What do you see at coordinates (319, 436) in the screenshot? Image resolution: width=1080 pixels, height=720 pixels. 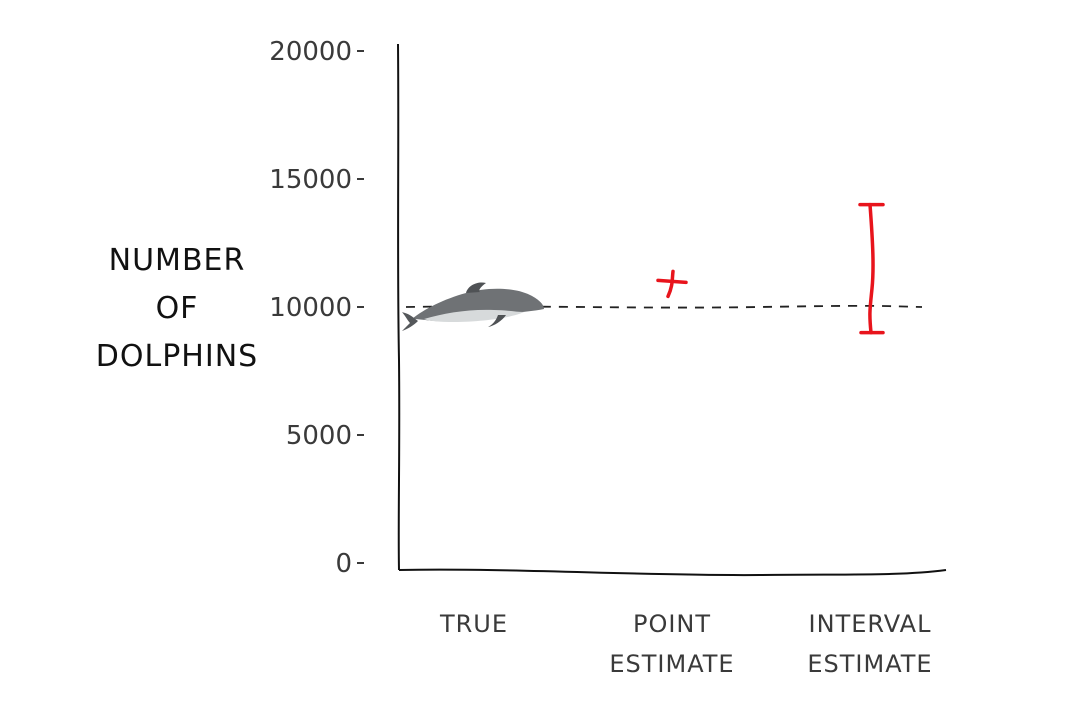 I see `y-tick-label: 5000` at bounding box center [319, 436].